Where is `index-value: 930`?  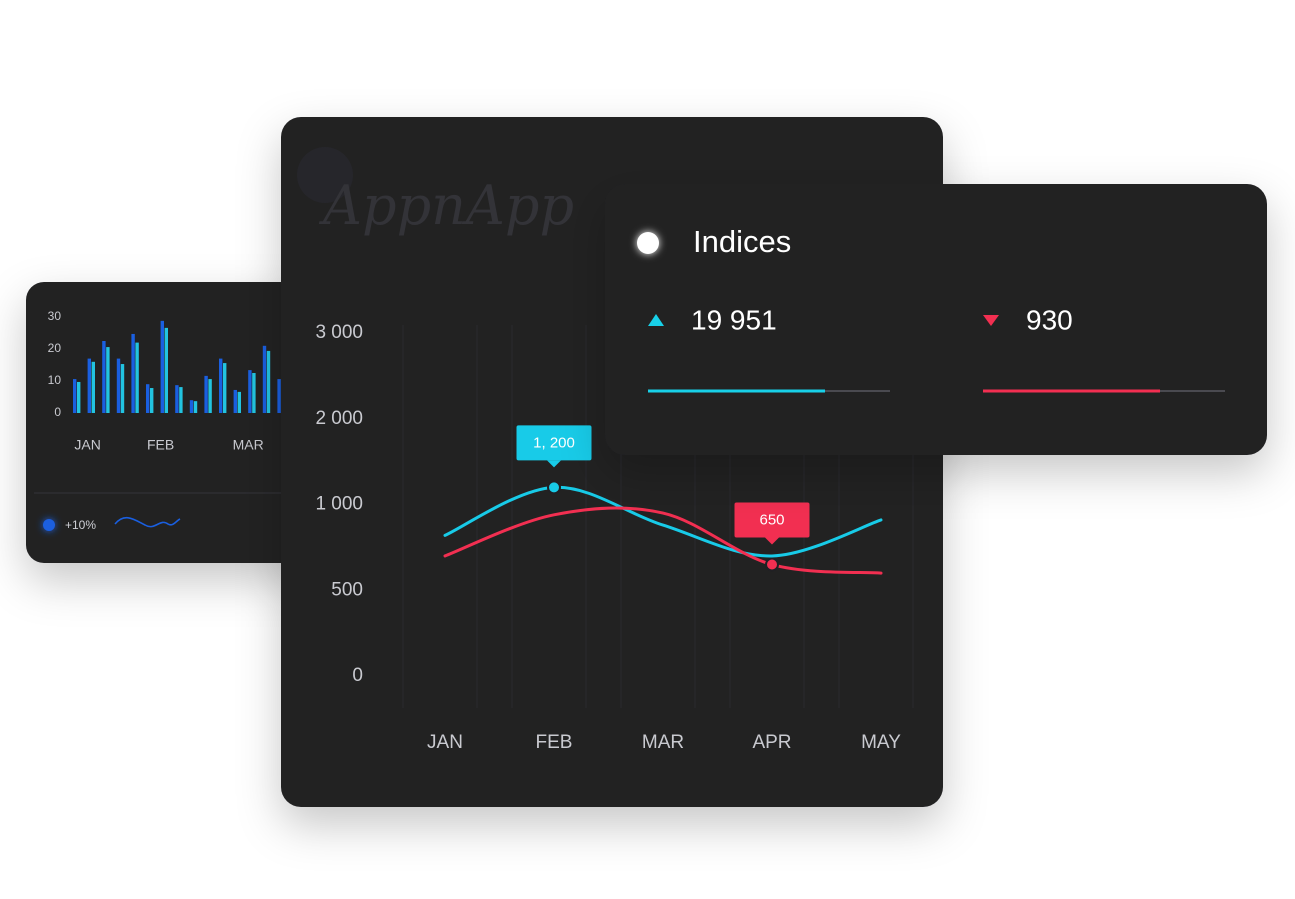 index-value: 930 is located at coordinates (1049, 319).